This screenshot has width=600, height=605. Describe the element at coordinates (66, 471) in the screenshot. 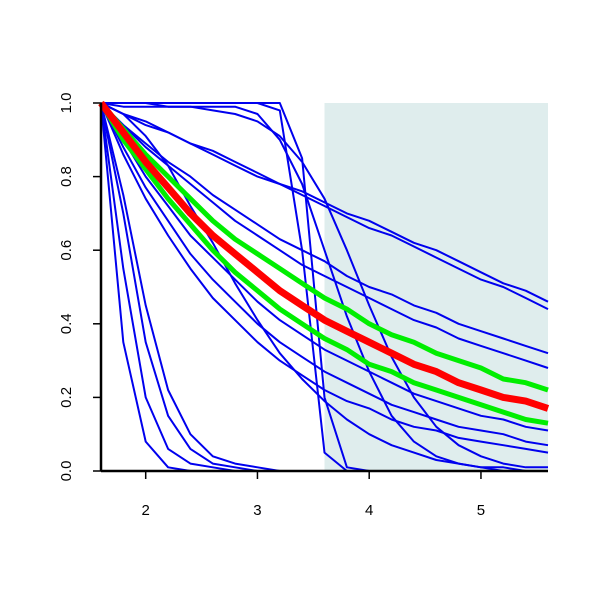

I see `y-tick-label: 0.0` at that location.